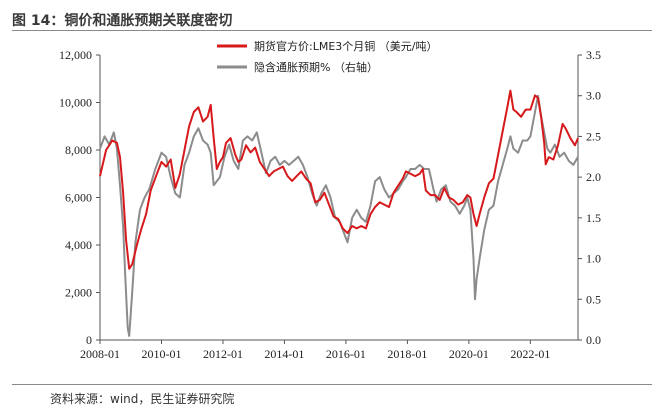 This screenshot has width=663, height=412. I want to click on chart-legend: 期货官方价:LME3个月铜 （美元/吨） 隐含通胀预期% （右轴）, so click(327, 56).